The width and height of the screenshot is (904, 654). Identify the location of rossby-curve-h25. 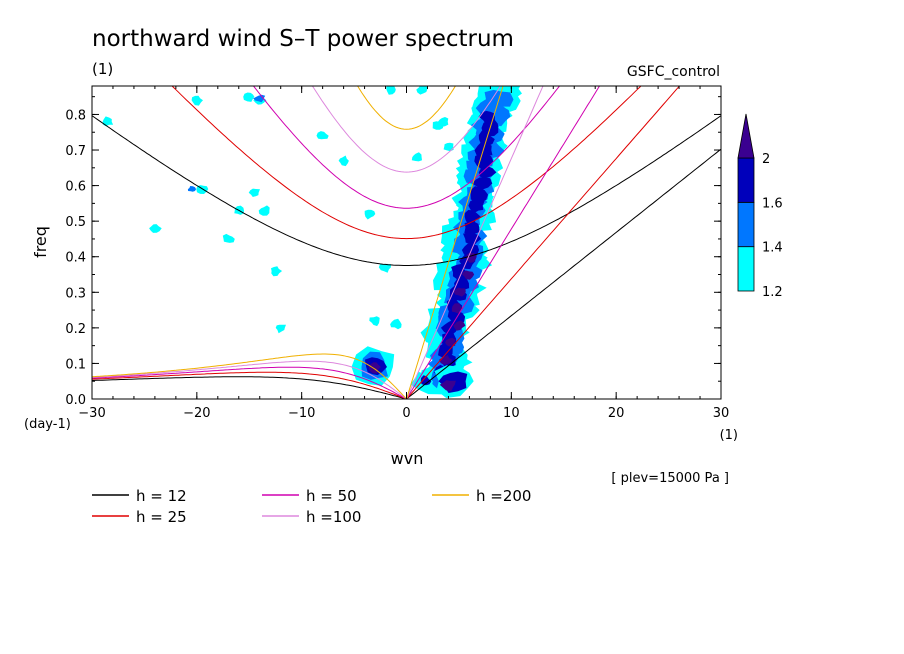
(249, 385).